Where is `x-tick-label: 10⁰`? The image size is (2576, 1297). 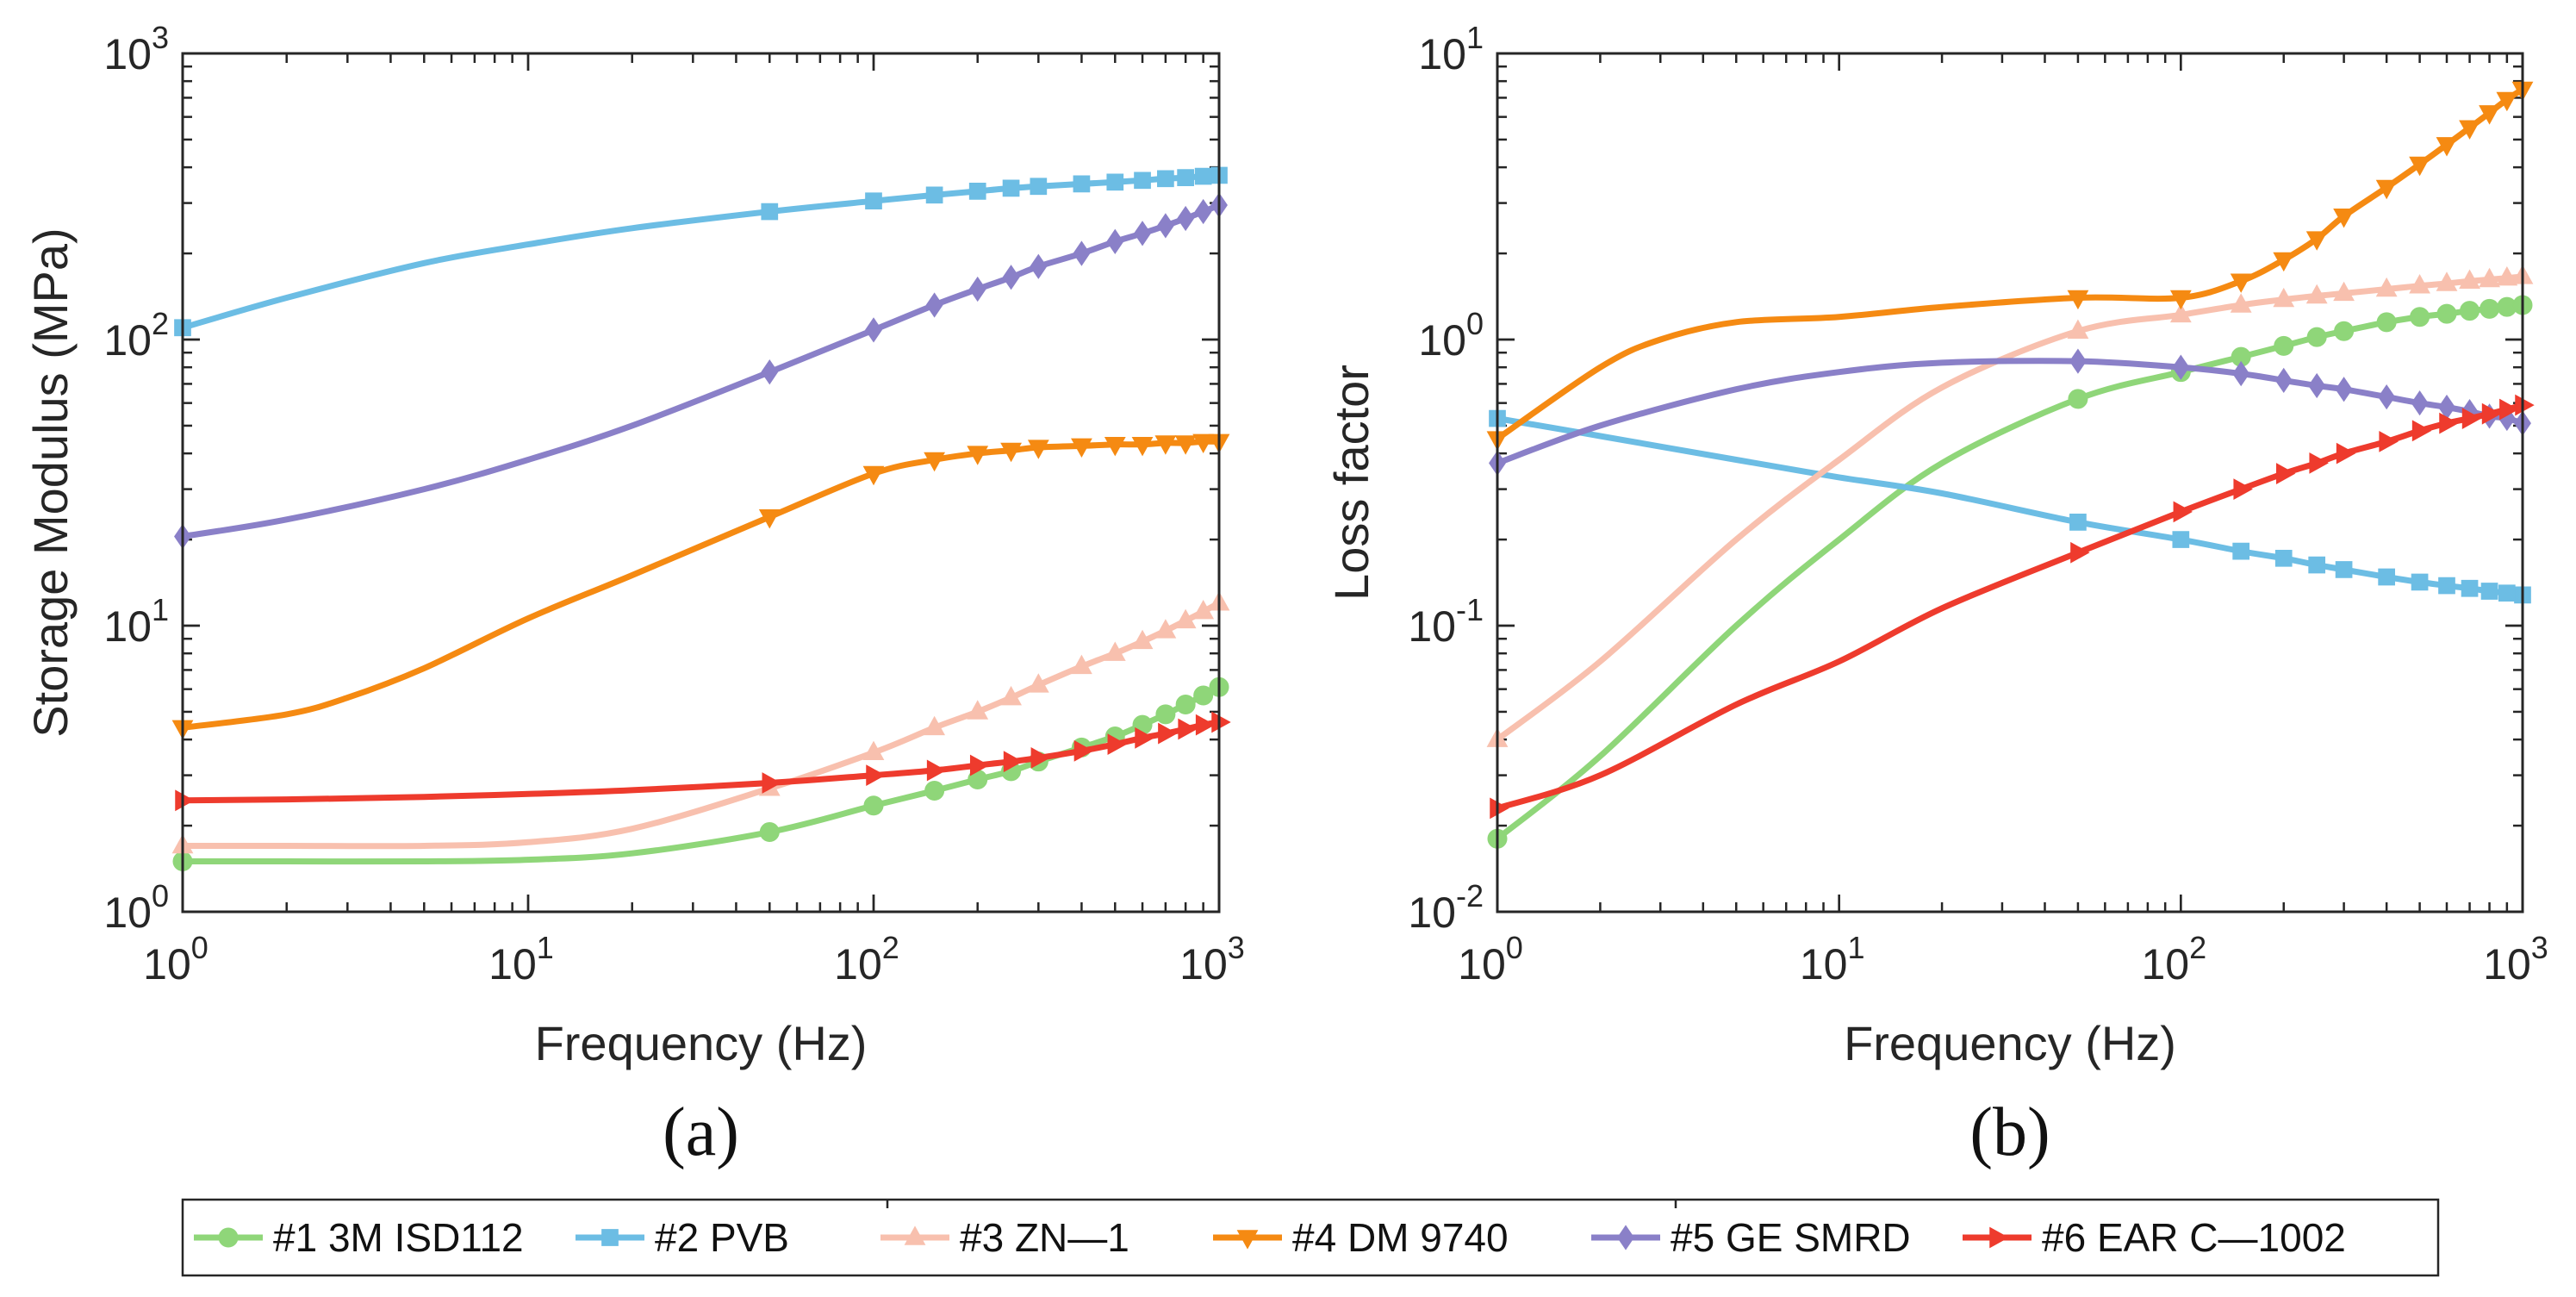 x-tick-label: 10⁰ is located at coordinates (176, 959).